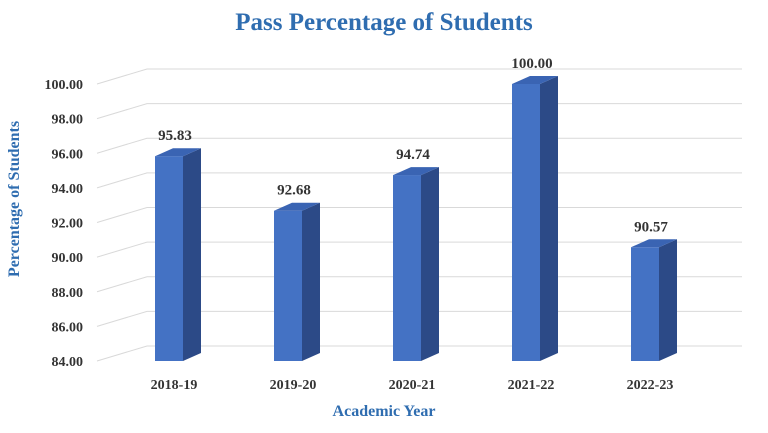 This screenshot has height=433, width=768. I want to click on y-tick-label: 98.00, so click(68, 120).